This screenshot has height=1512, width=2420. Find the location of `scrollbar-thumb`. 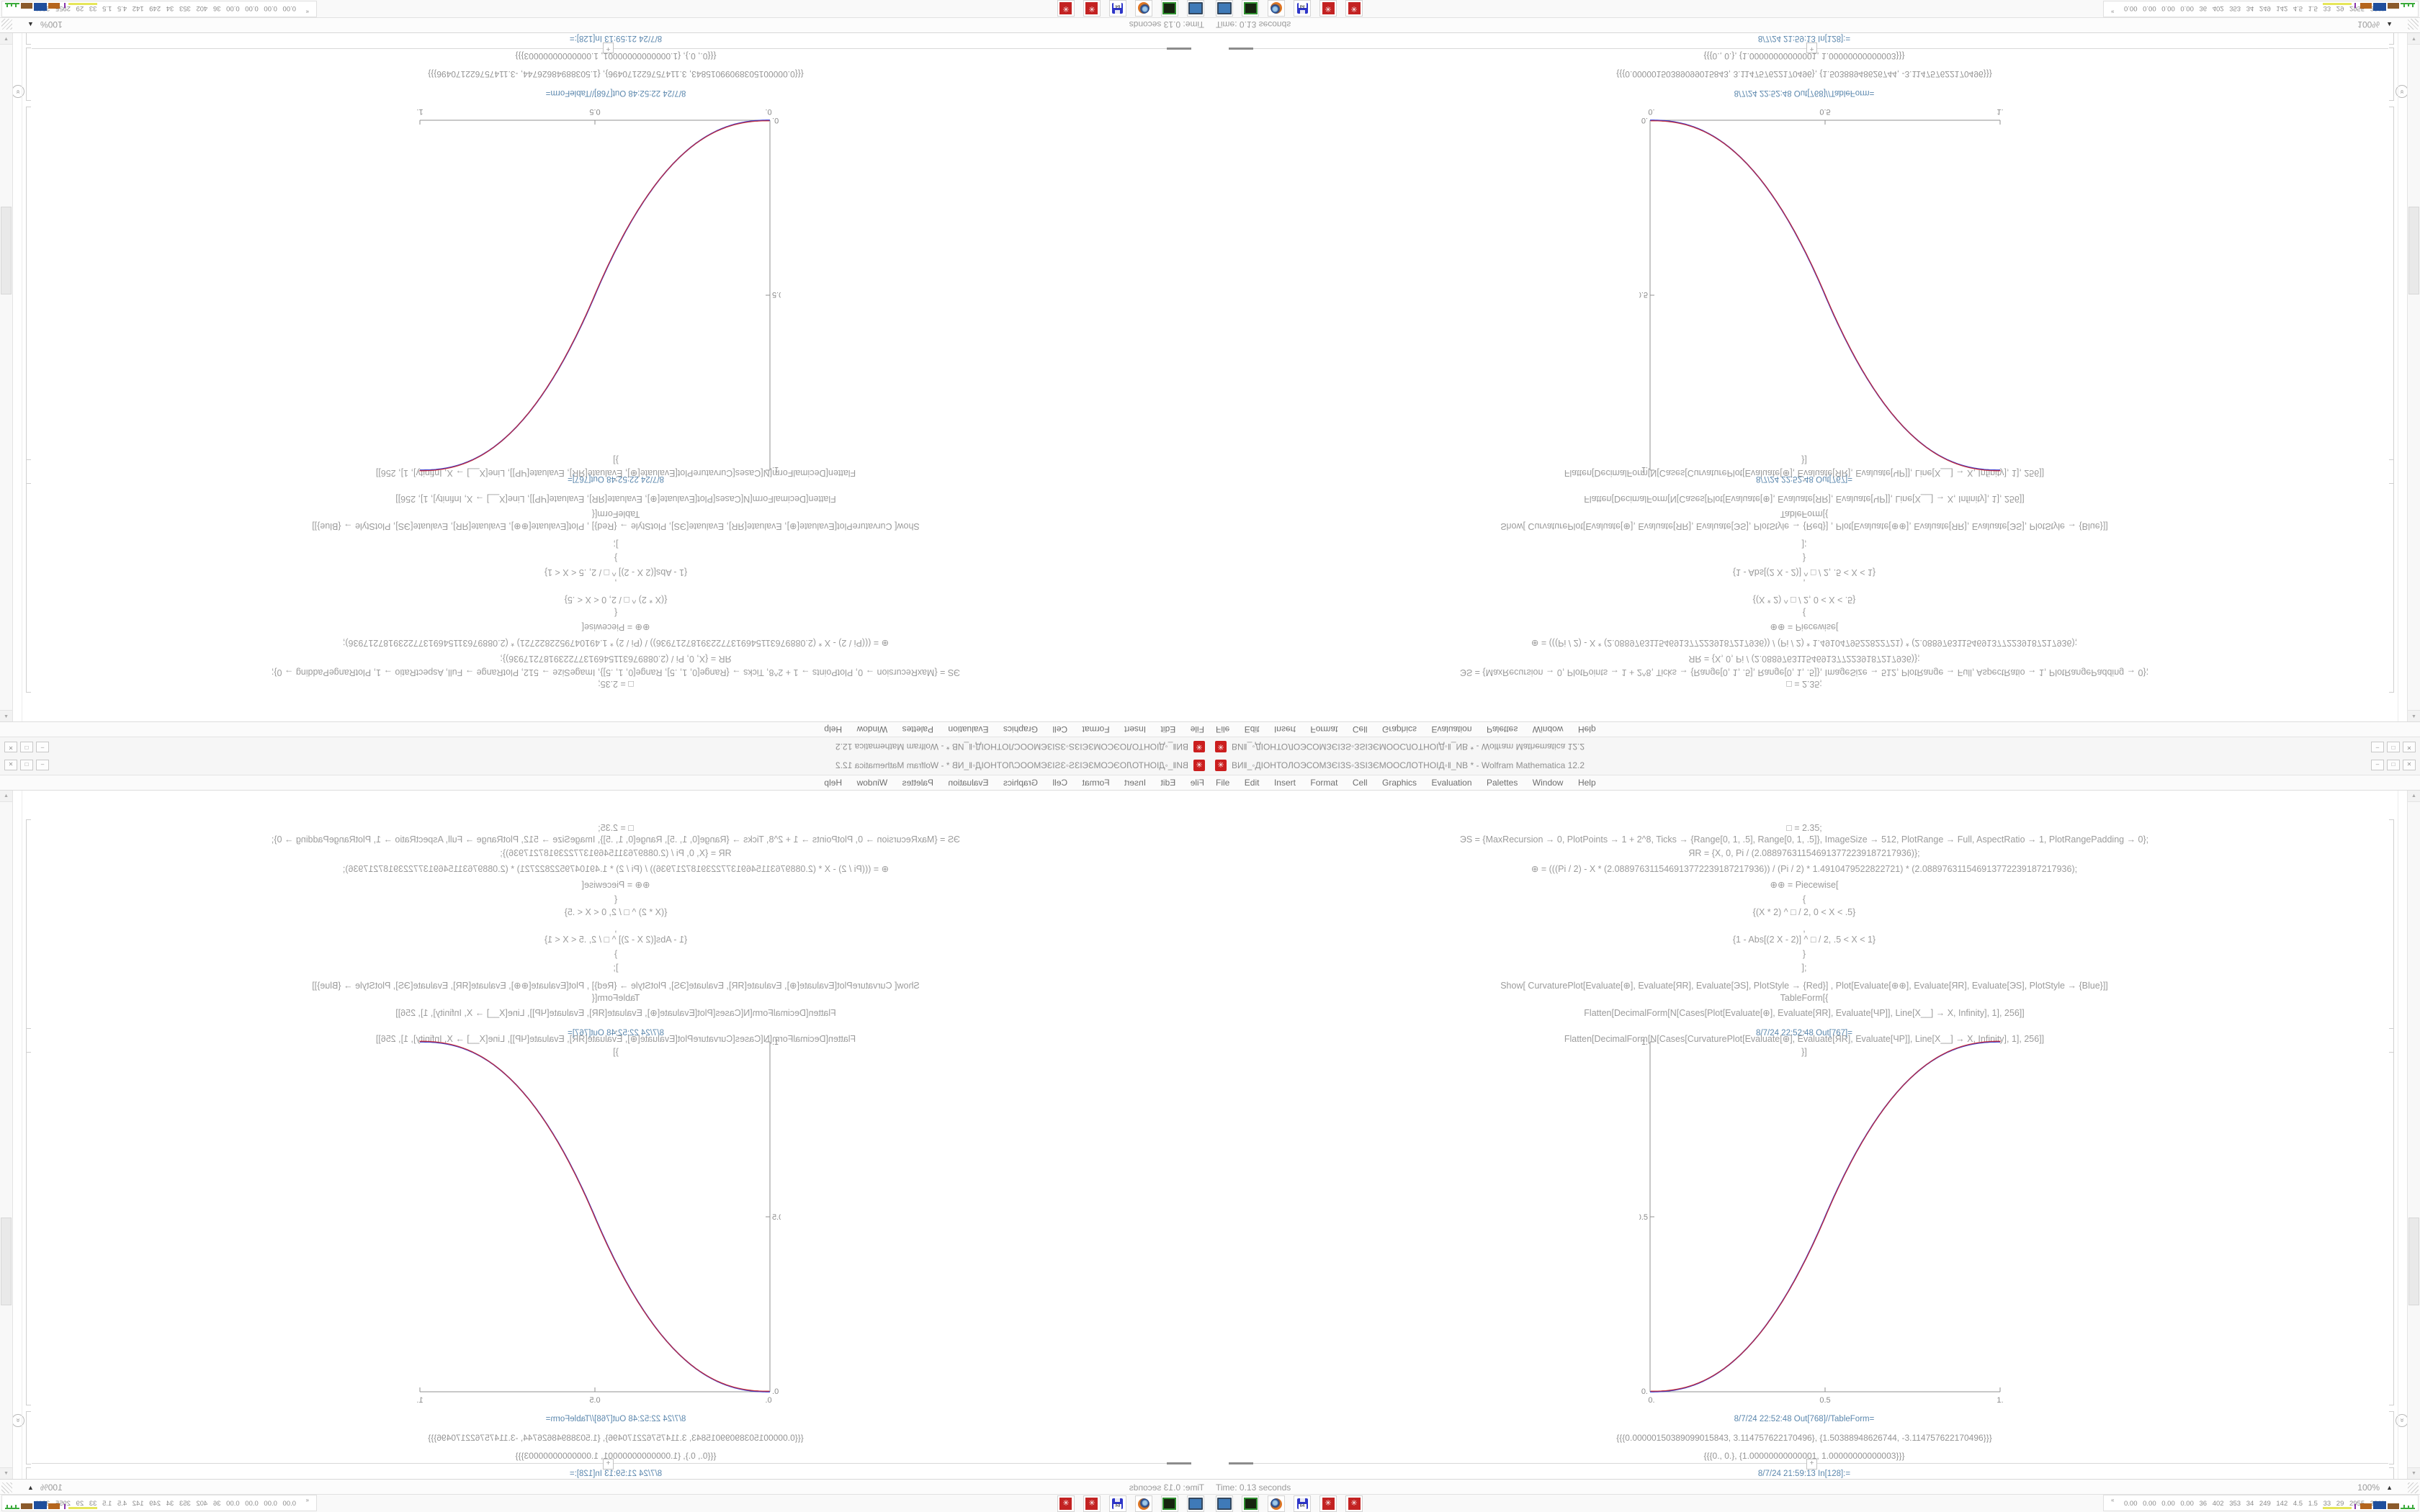

scrollbar-thumb is located at coordinates (2413, 1261).